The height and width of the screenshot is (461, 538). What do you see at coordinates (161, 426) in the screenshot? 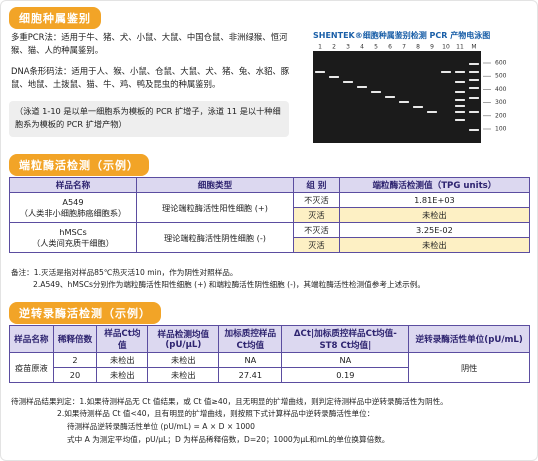
I see `note: 待测样品逆转录酶活性单位 (pU/mL) = A × D × 1000` at bounding box center [161, 426].